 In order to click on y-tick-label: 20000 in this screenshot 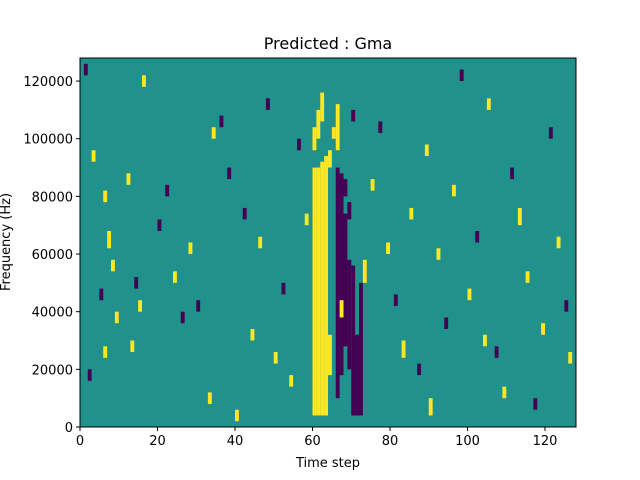, I will do `click(52, 370)`.